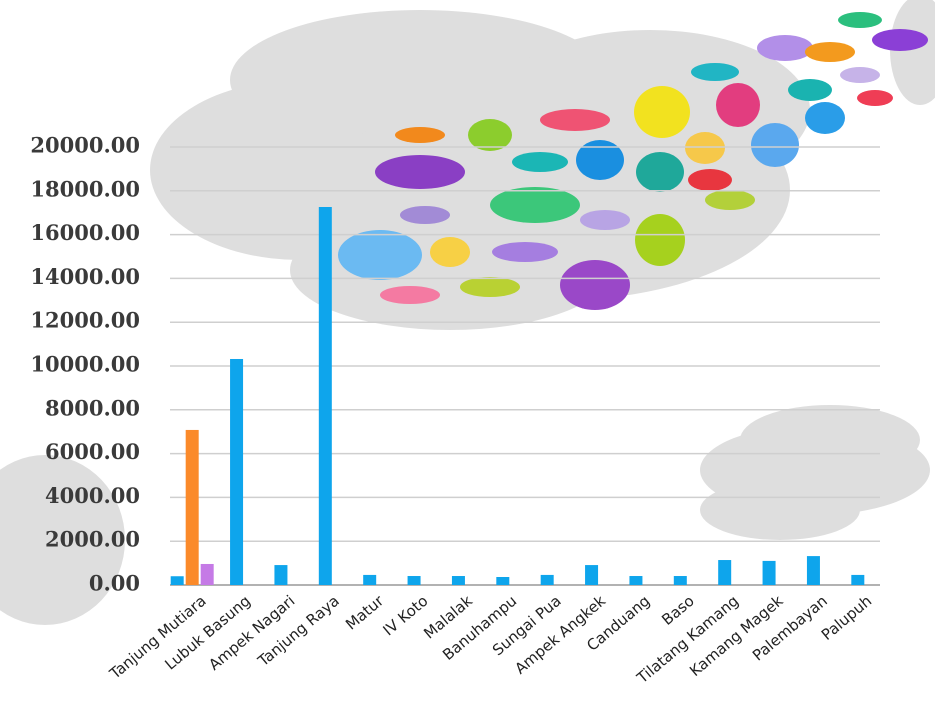  What do you see at coordinates (85, 320) in the screenshot?
I see `y-tick-label: 12000.00` at bounding box center [85, 320].